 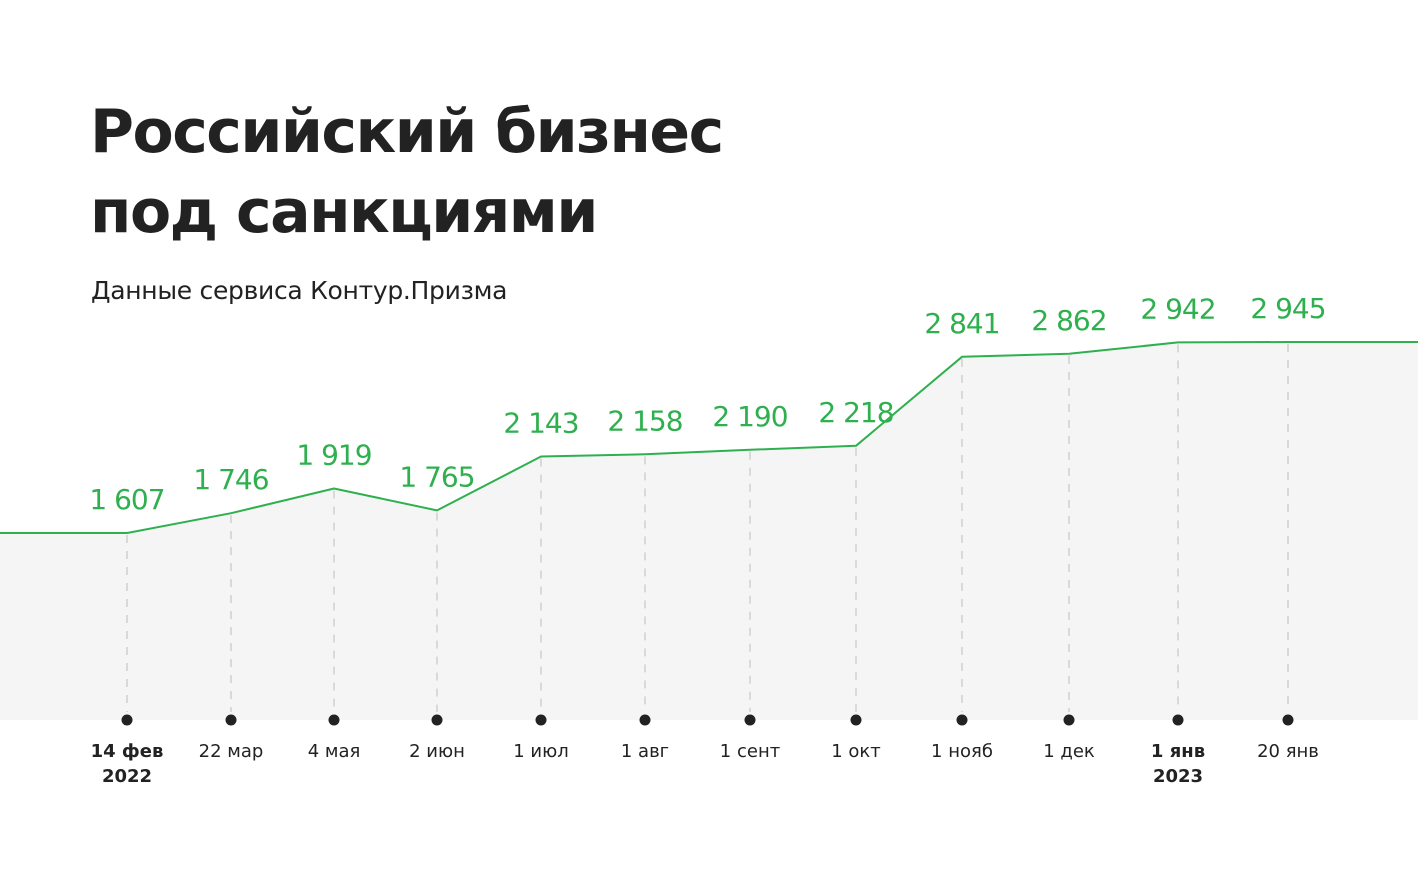 What do you see at coordinates (333, 454) in the screenshot?
I see `data-label: 1 919` at bounding box center [333, 454].